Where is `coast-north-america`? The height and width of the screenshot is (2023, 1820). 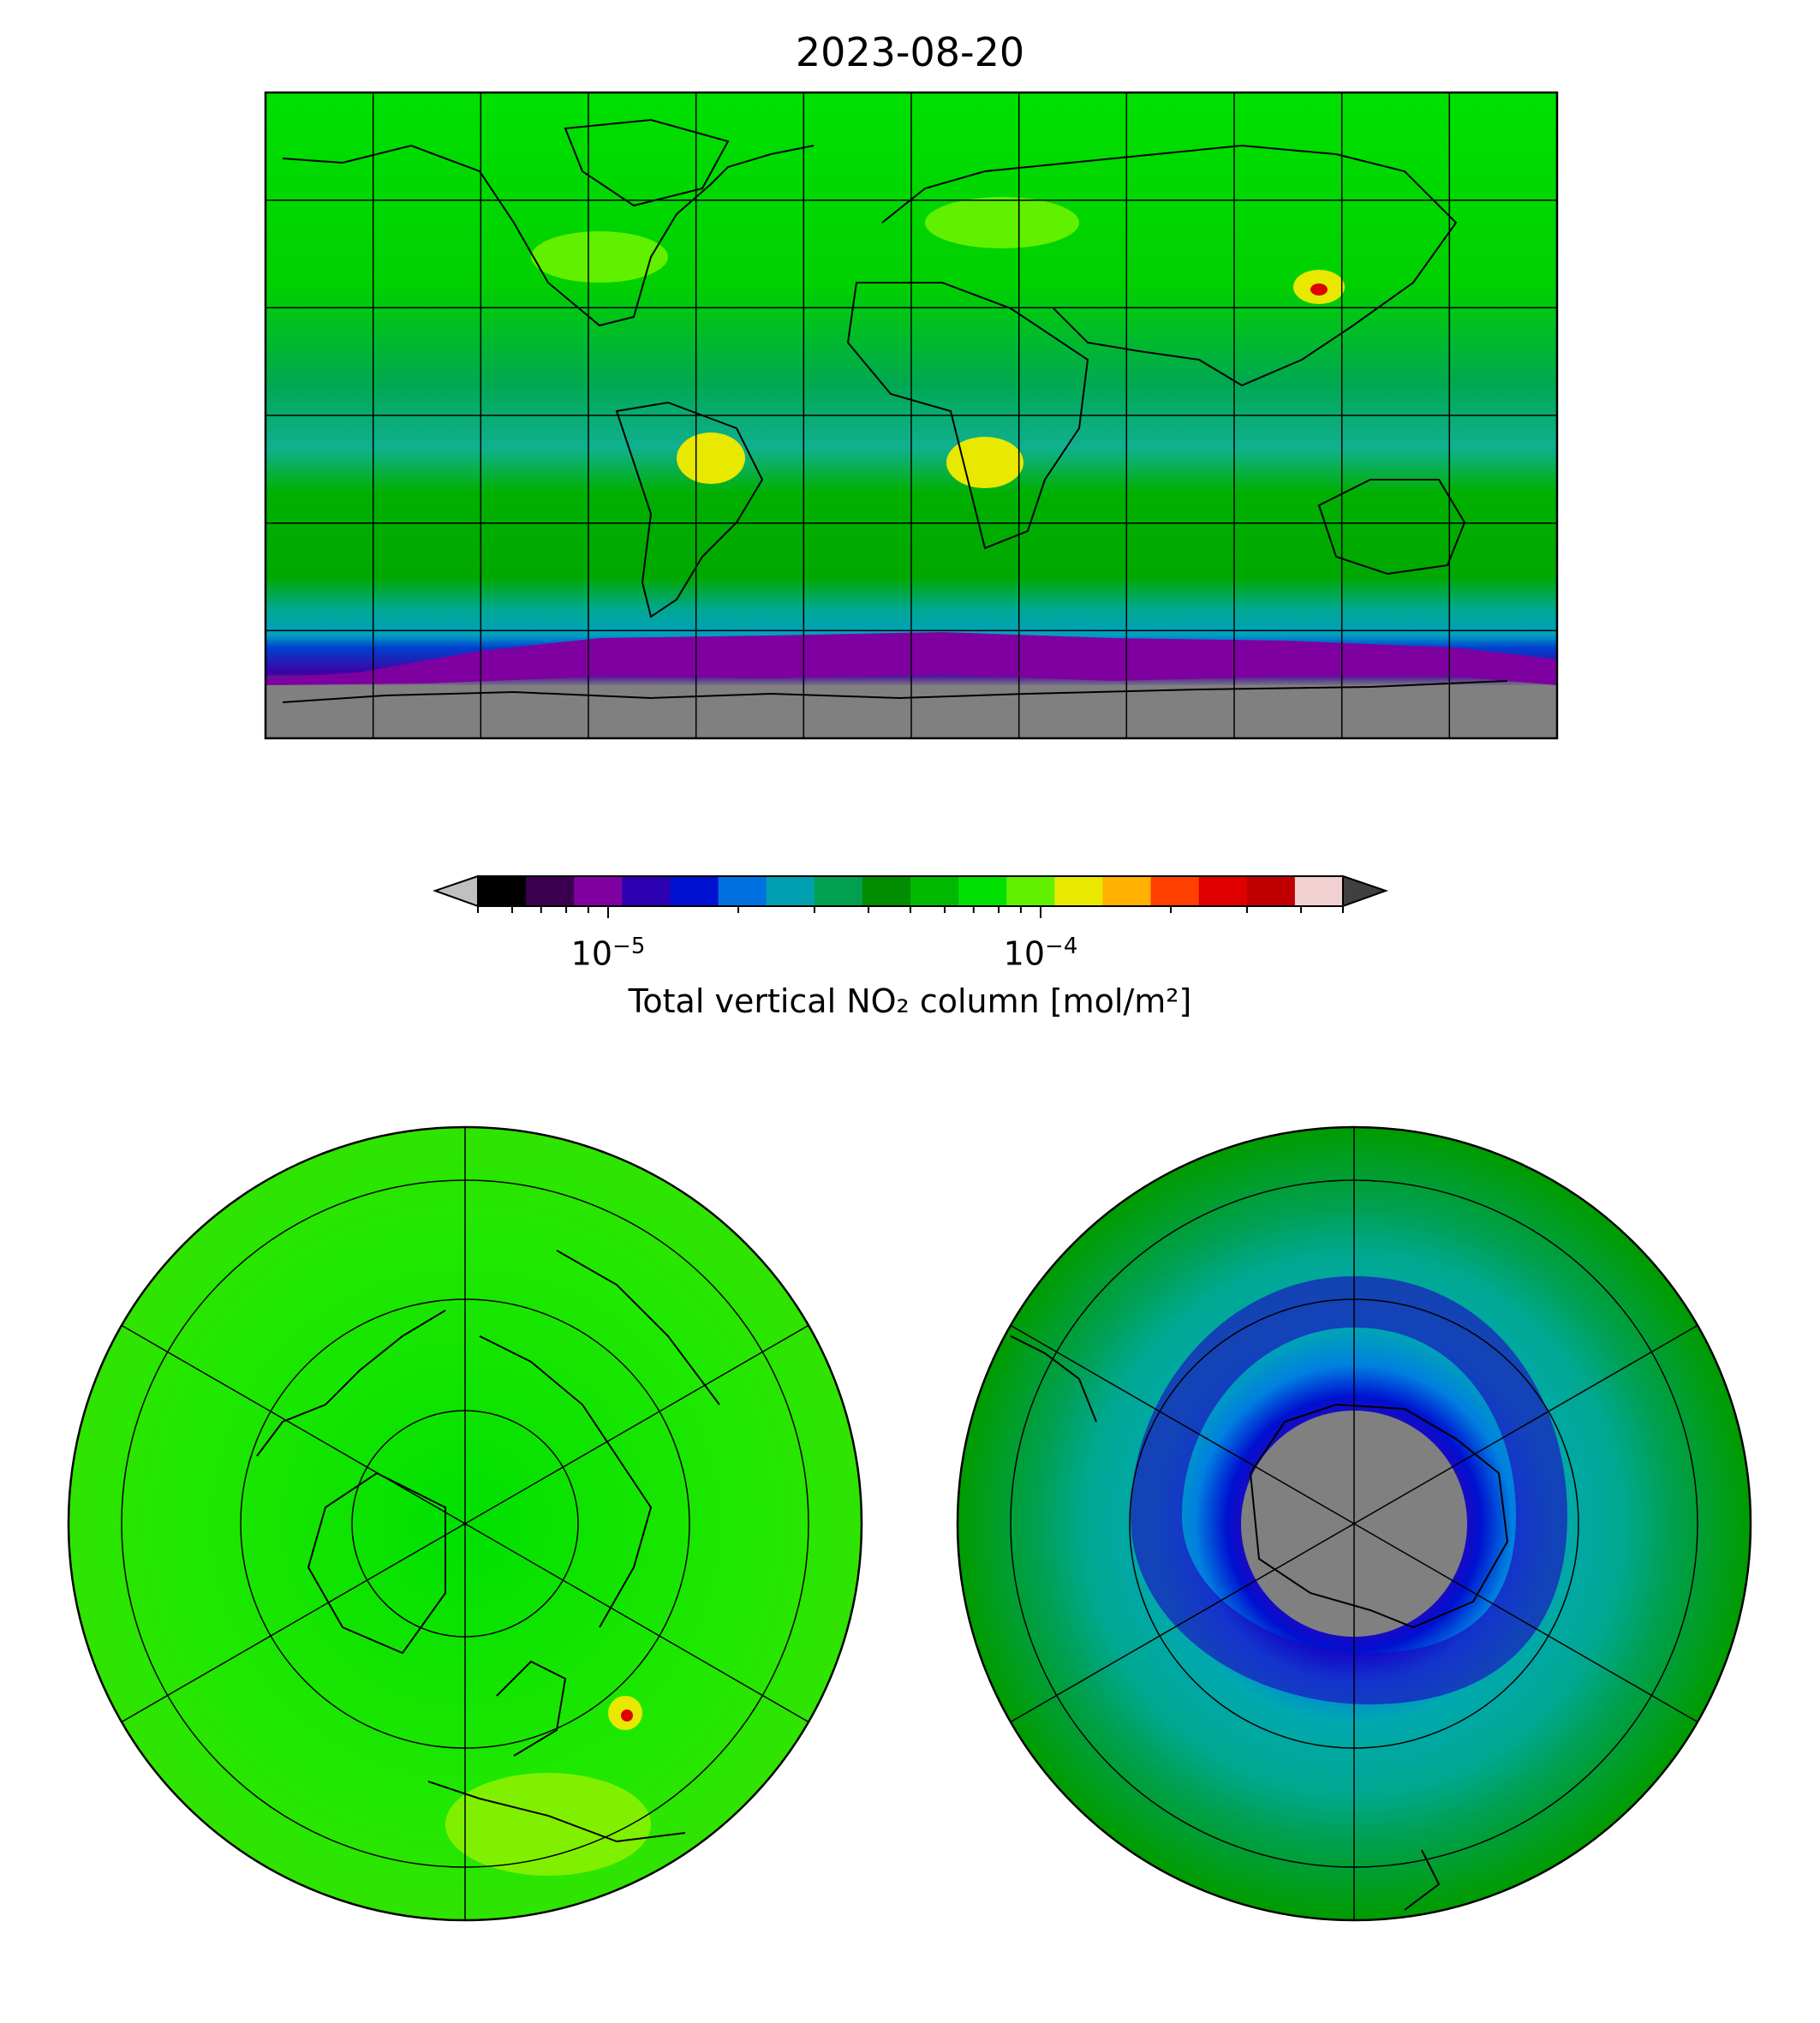 coast-north-america is located at coordinates (548, 235).